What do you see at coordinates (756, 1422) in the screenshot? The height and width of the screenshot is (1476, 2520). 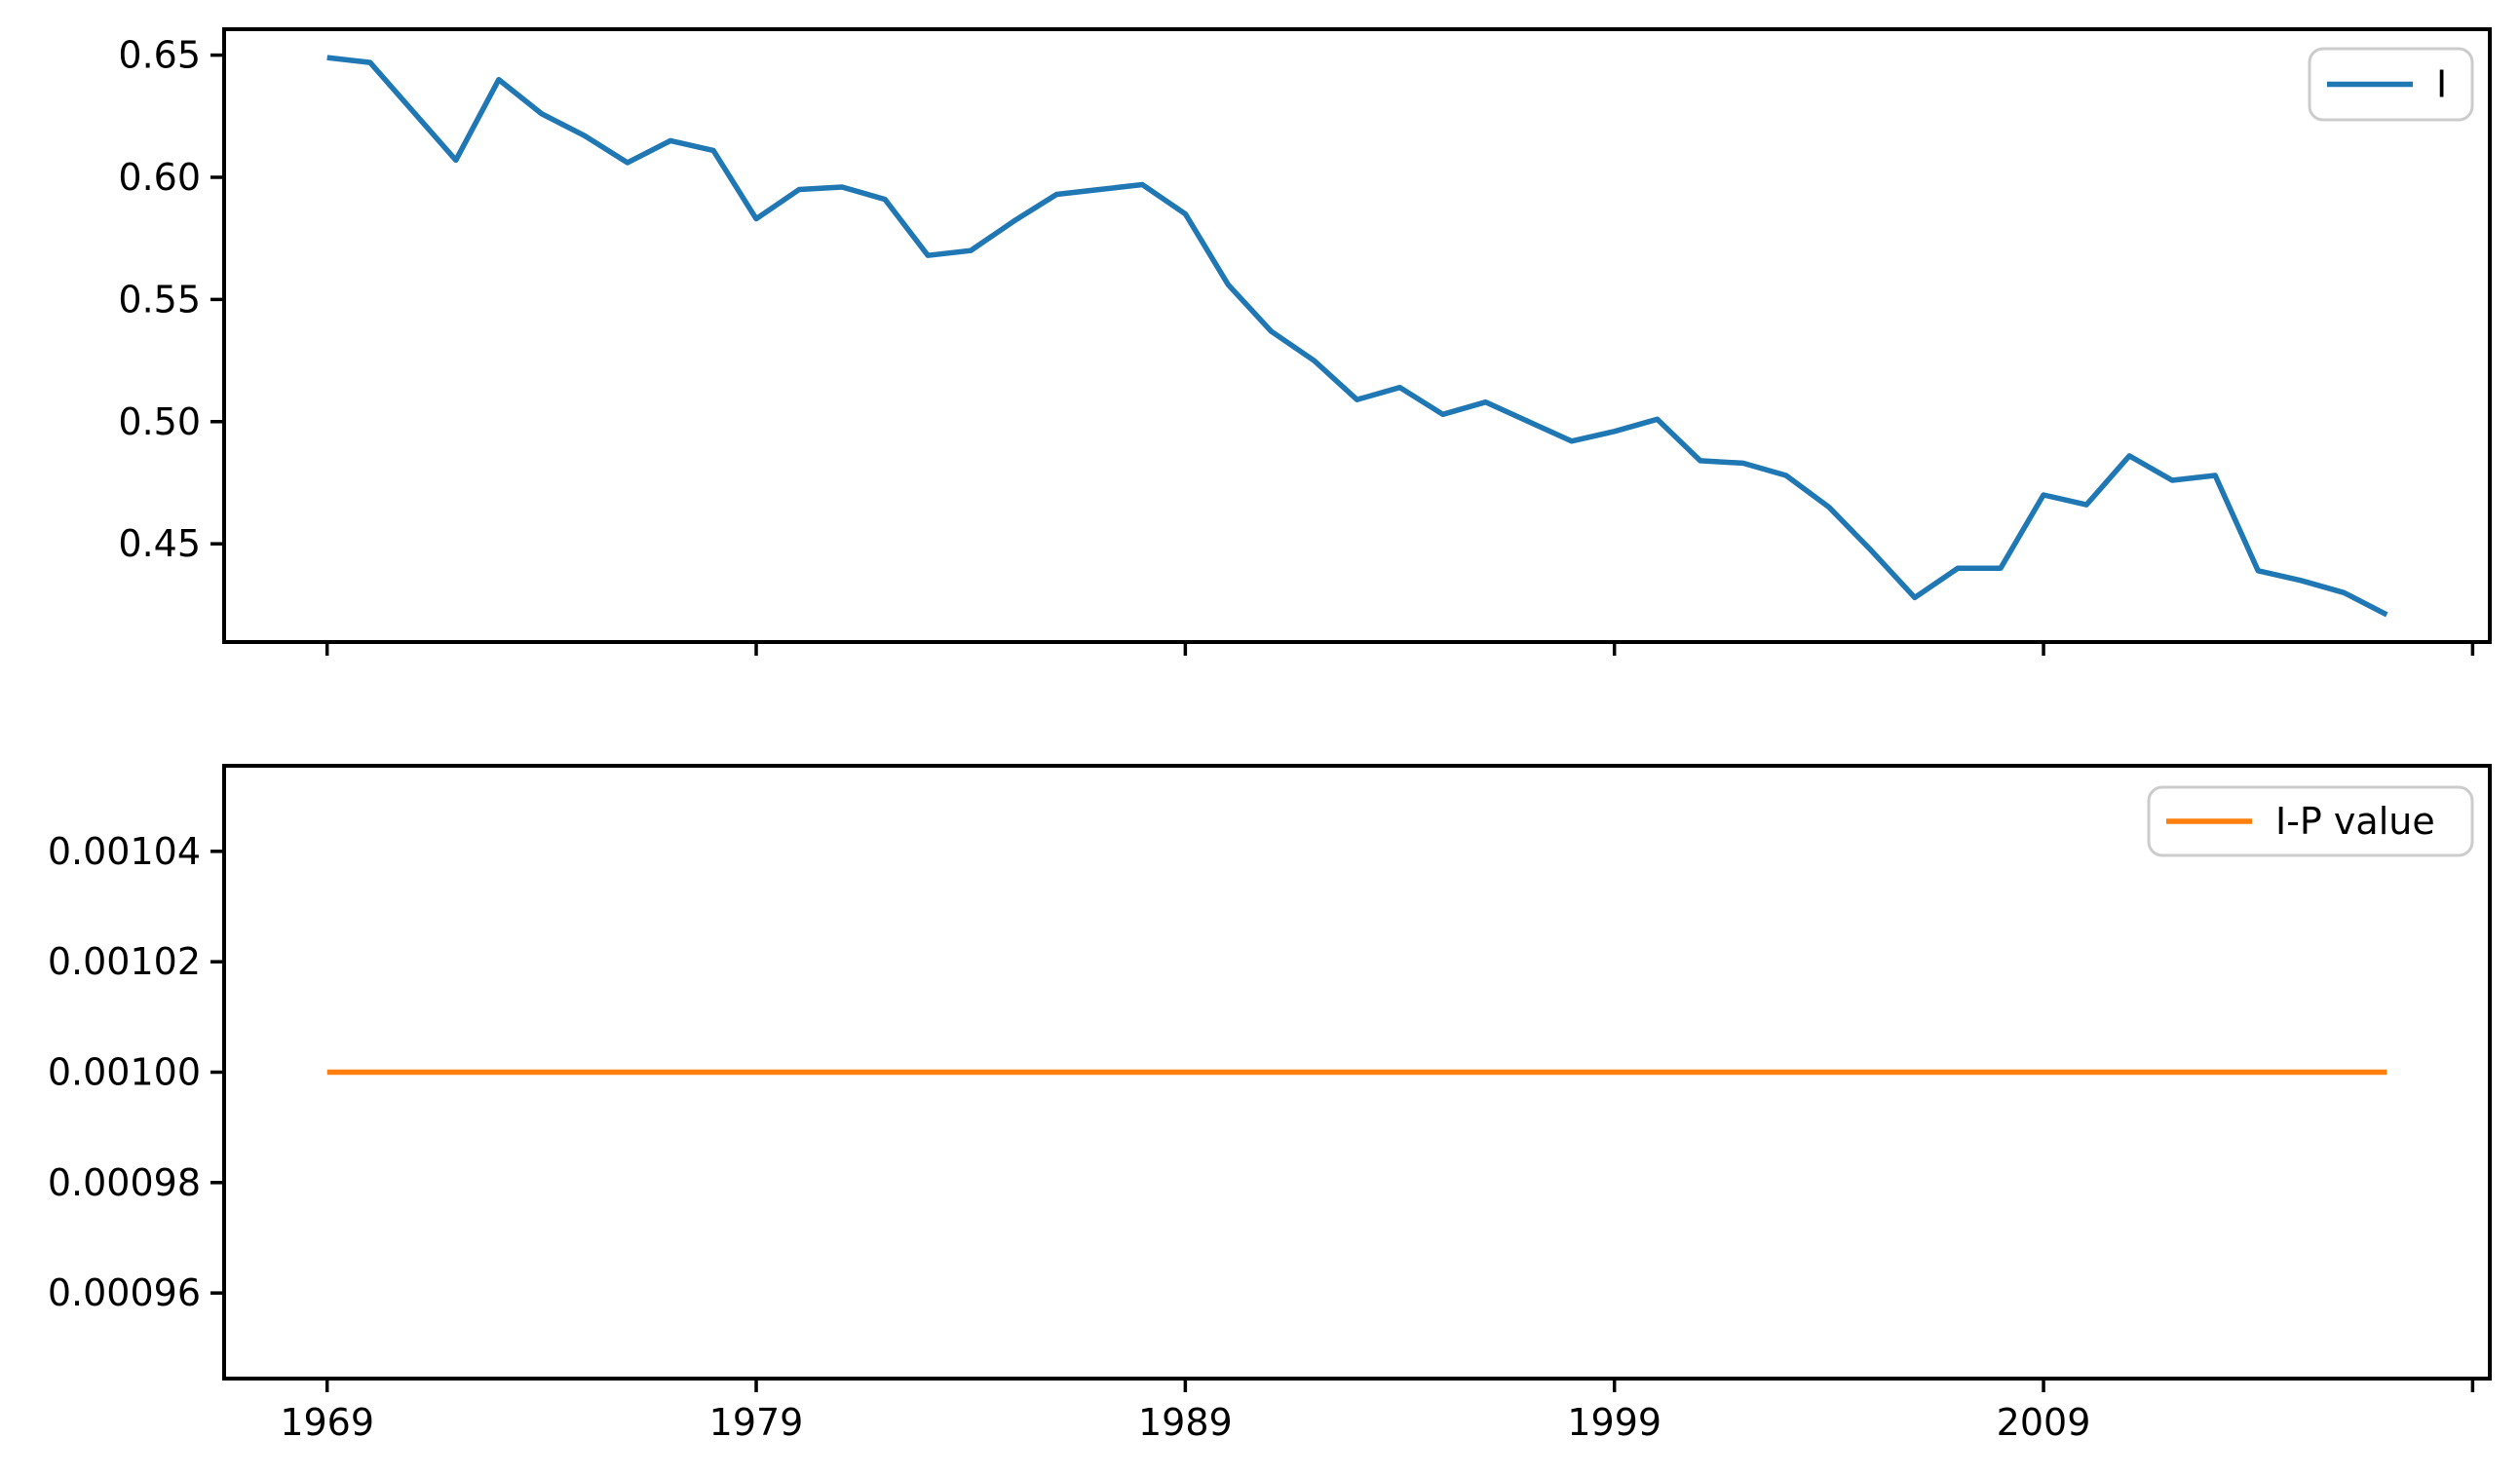 I see `x-tick-label: 1979` at bounding box center [756, 1422].